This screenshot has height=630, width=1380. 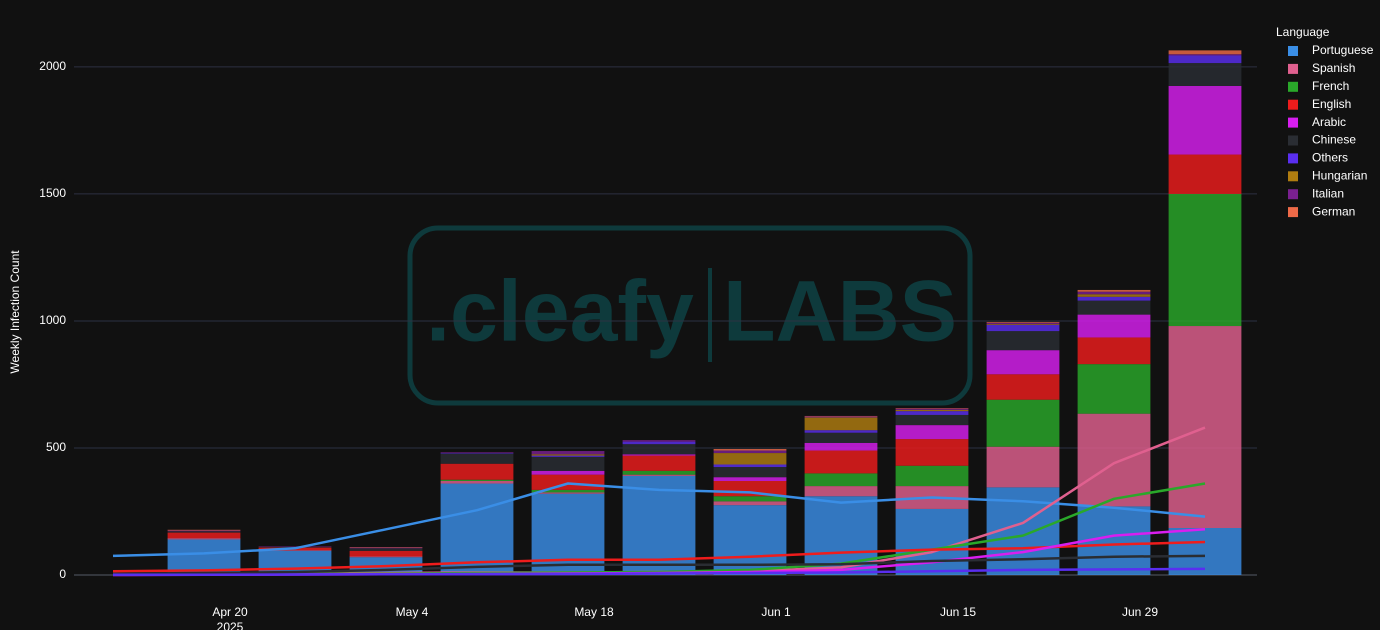 I want to click on legend-label: Portuguese, so click(x=1343, y=50).